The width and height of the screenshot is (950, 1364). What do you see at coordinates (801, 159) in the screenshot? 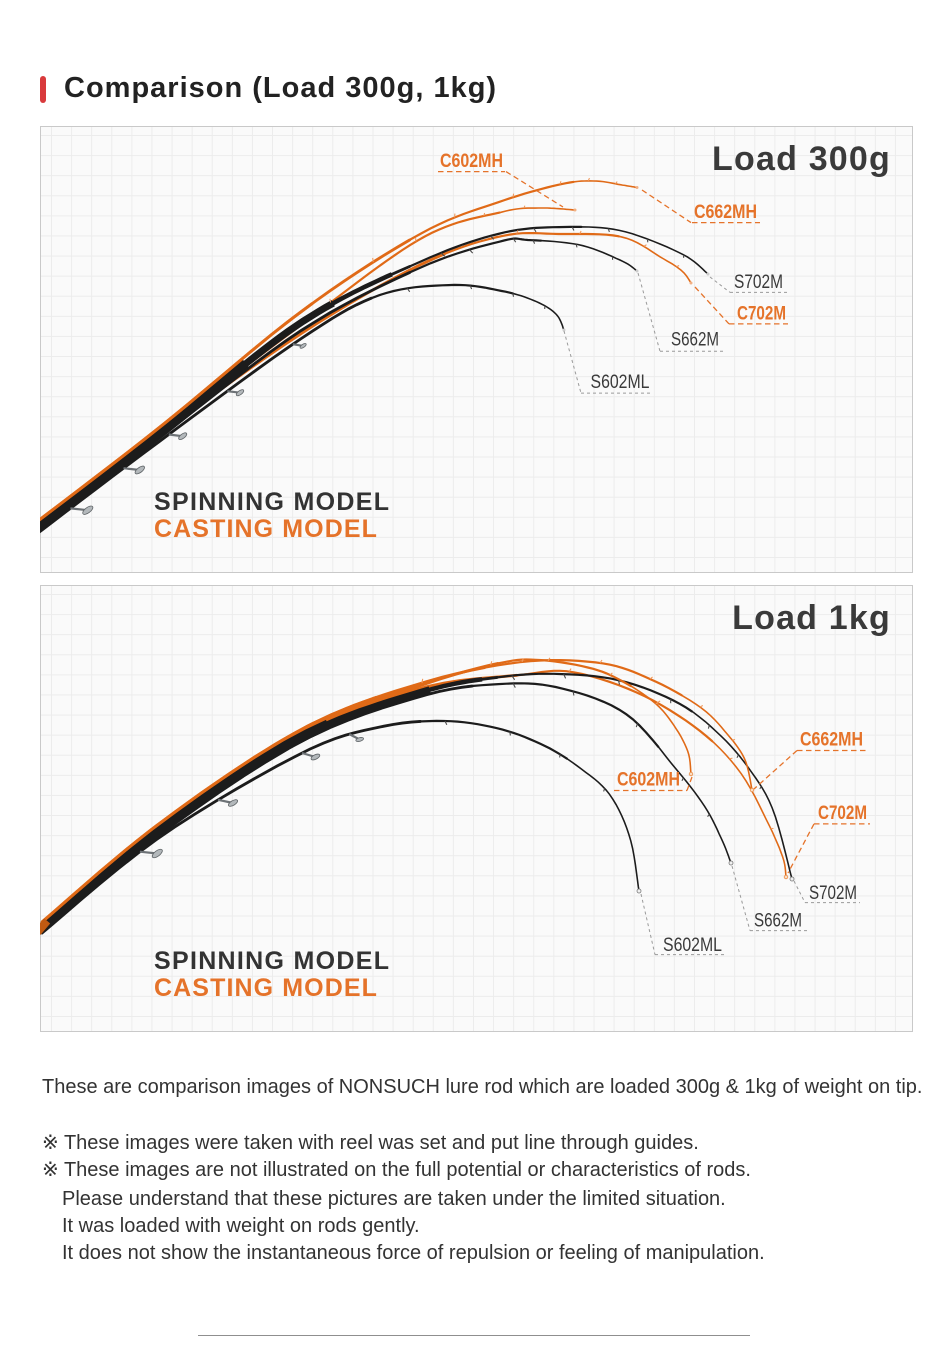
I see `svg-text: Load 300g` at bounding box center [801, 159].